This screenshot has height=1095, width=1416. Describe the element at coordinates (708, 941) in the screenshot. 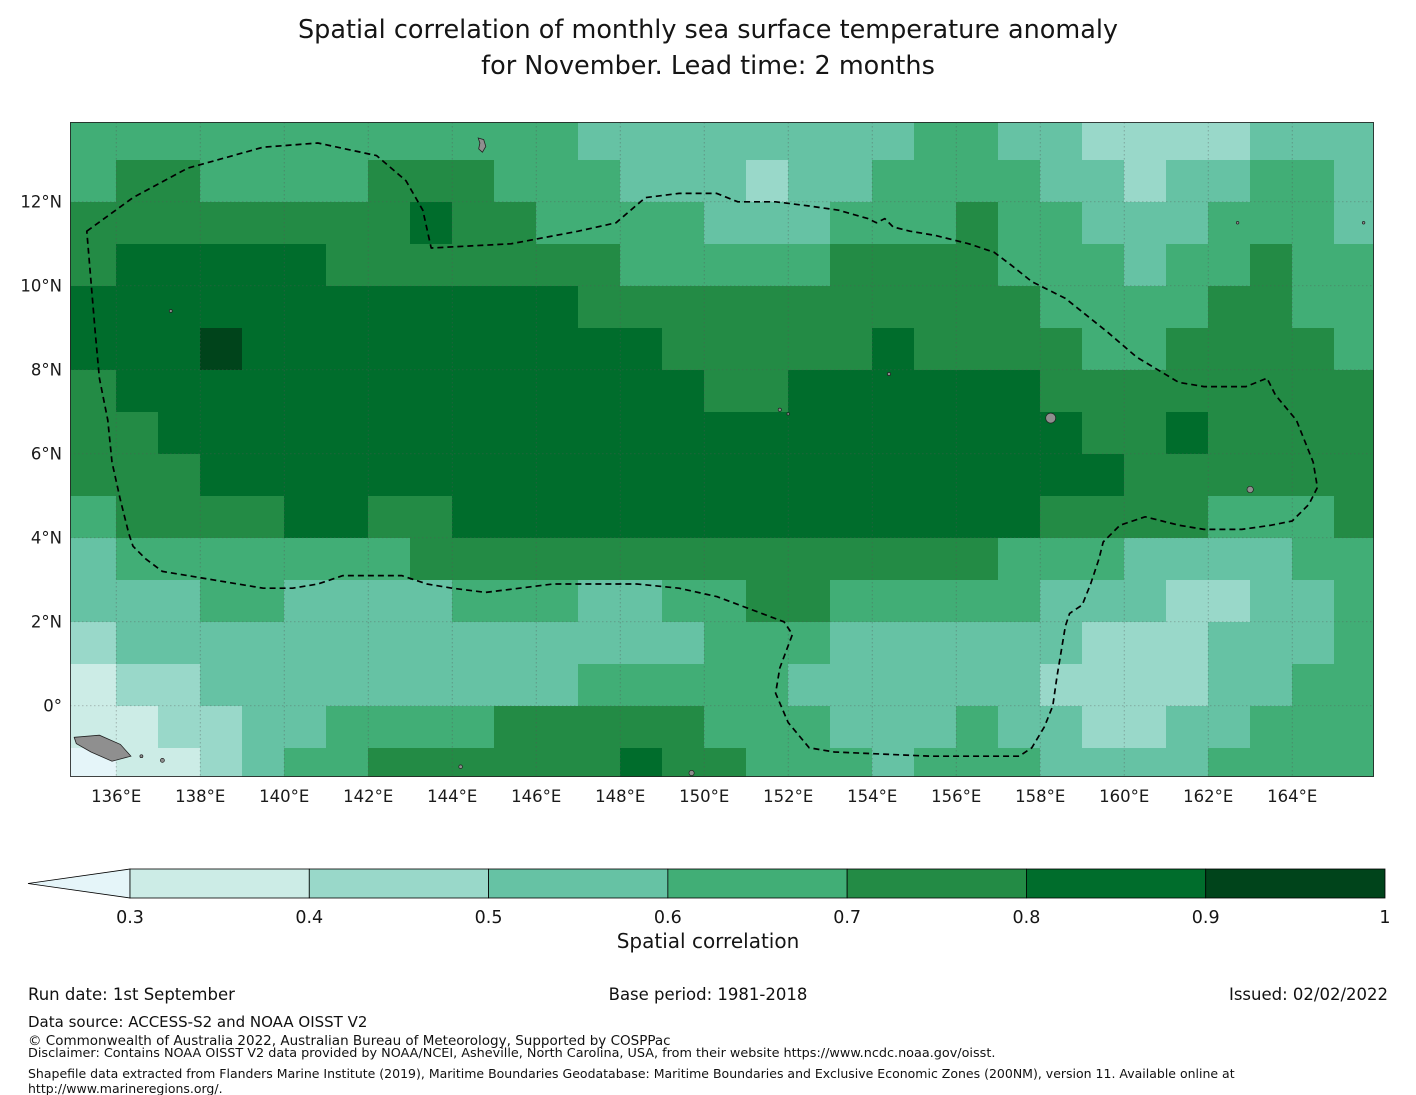

I see `colorbar-label: Spatial correlation` at that location.